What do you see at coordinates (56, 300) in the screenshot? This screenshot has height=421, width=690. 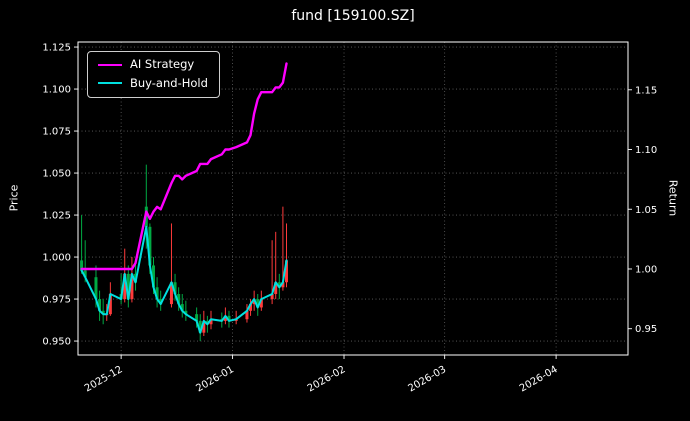 I see `left-tick-label: 0.975` at bounding box center [56, 300].